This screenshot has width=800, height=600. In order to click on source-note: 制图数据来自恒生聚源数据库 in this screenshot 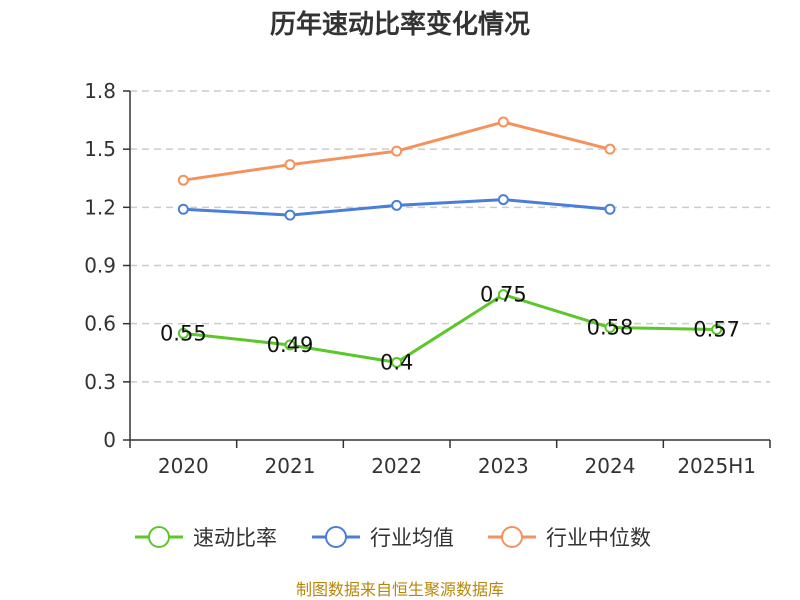, I will do `click(399, 589)`.